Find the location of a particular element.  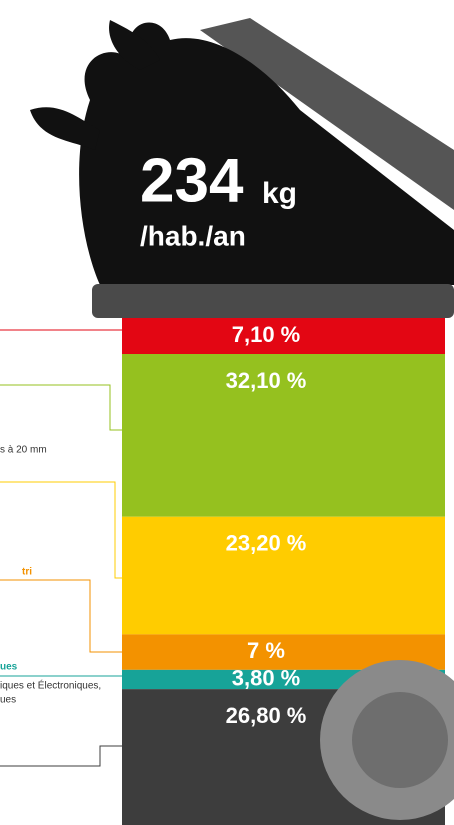

lid is located at coordinates (327, 114).